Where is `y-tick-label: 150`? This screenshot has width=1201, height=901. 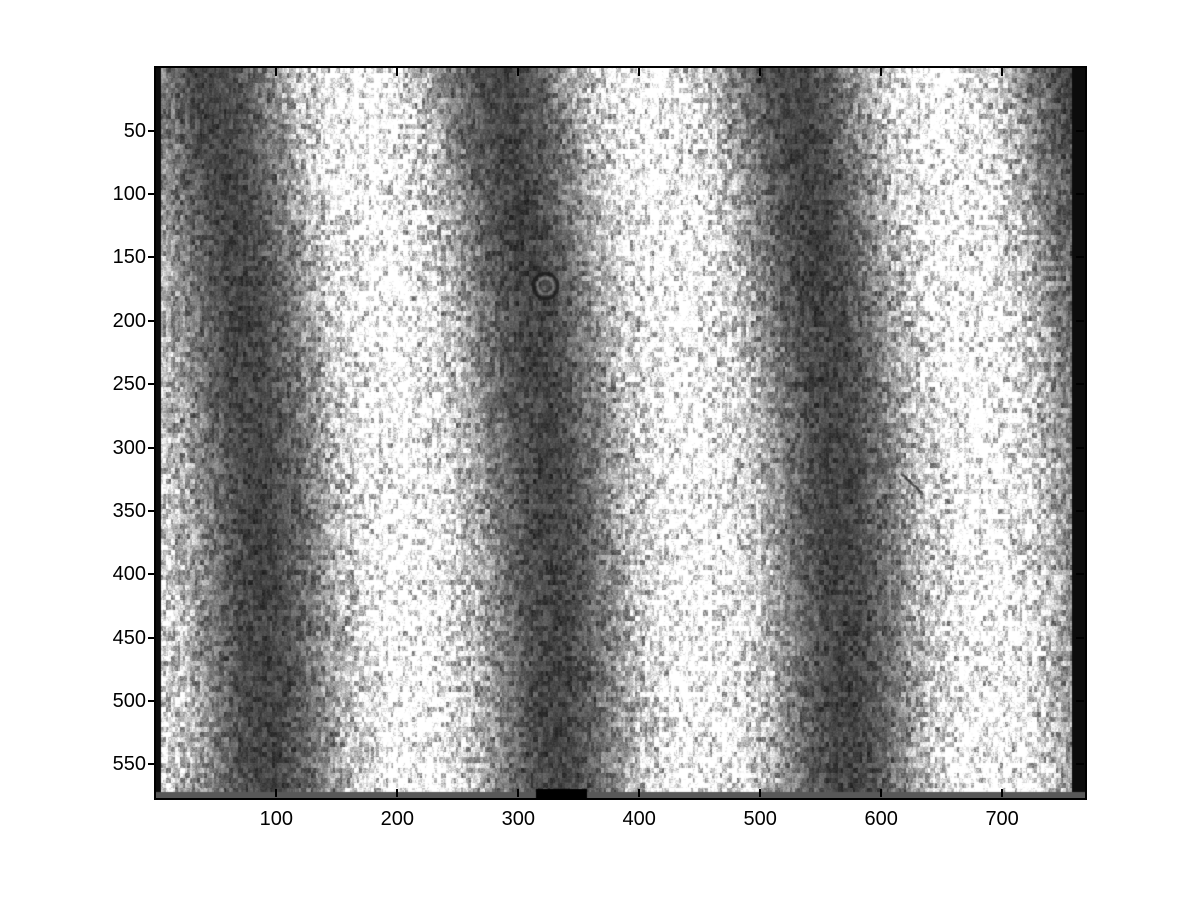
y-tick-label: 150 is located at coordinates (129, 257).